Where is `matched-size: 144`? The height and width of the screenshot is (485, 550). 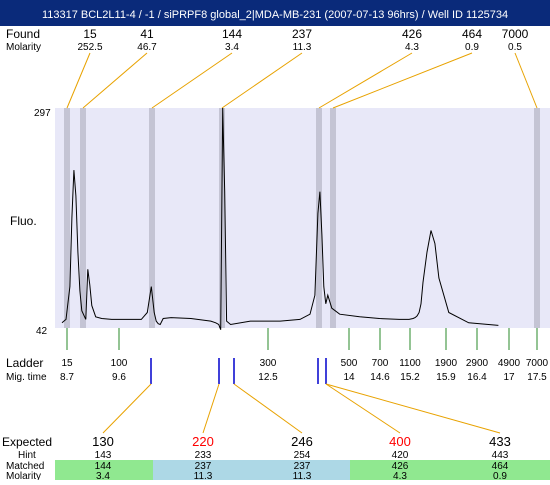 matched-size: 144 is located at coordinates (103, 466).